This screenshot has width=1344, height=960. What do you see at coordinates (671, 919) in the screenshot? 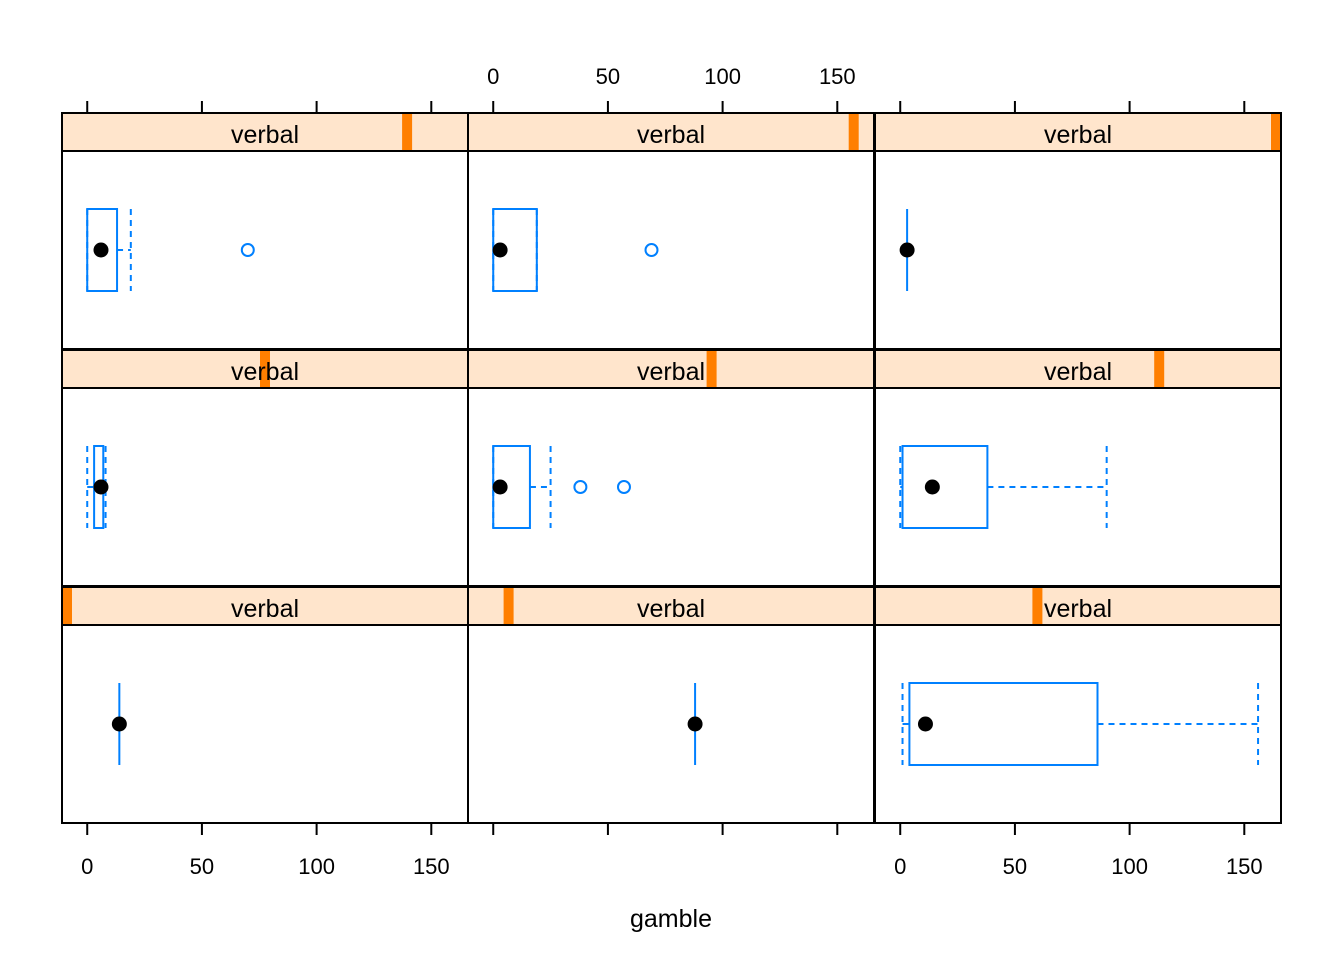
I see `x-axis-title: gamble` at bounding box center [671, 919].